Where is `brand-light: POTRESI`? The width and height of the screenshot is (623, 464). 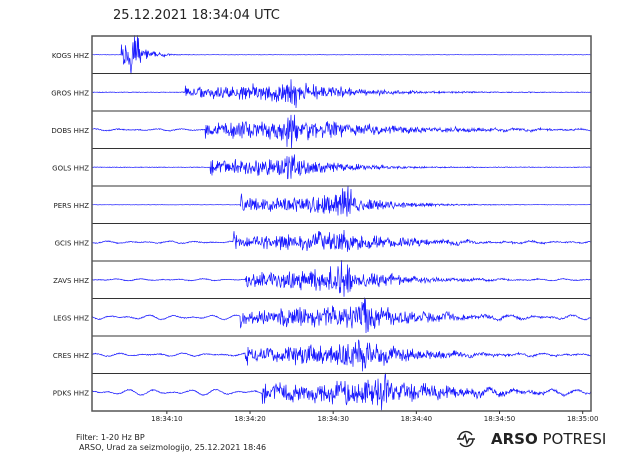 brand-light: POTRESI is located at coordinates (574, 439).